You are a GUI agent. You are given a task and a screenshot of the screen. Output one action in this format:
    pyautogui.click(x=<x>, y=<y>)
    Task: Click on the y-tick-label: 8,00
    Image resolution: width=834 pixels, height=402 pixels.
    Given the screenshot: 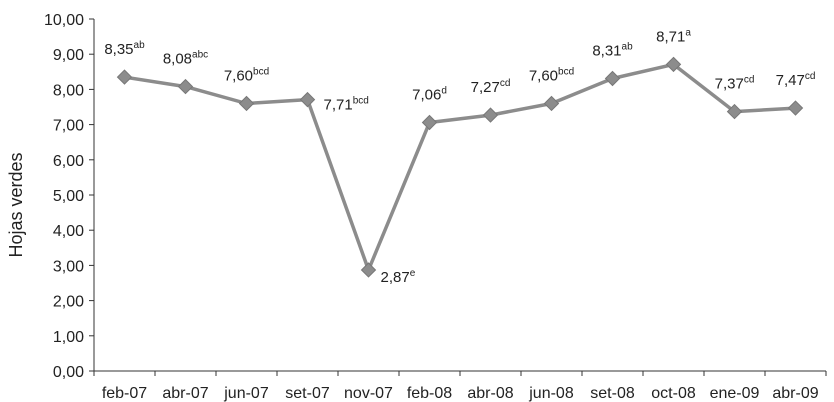 What is the action you would take?
    pyautogui.click(x=68, y=90)
    